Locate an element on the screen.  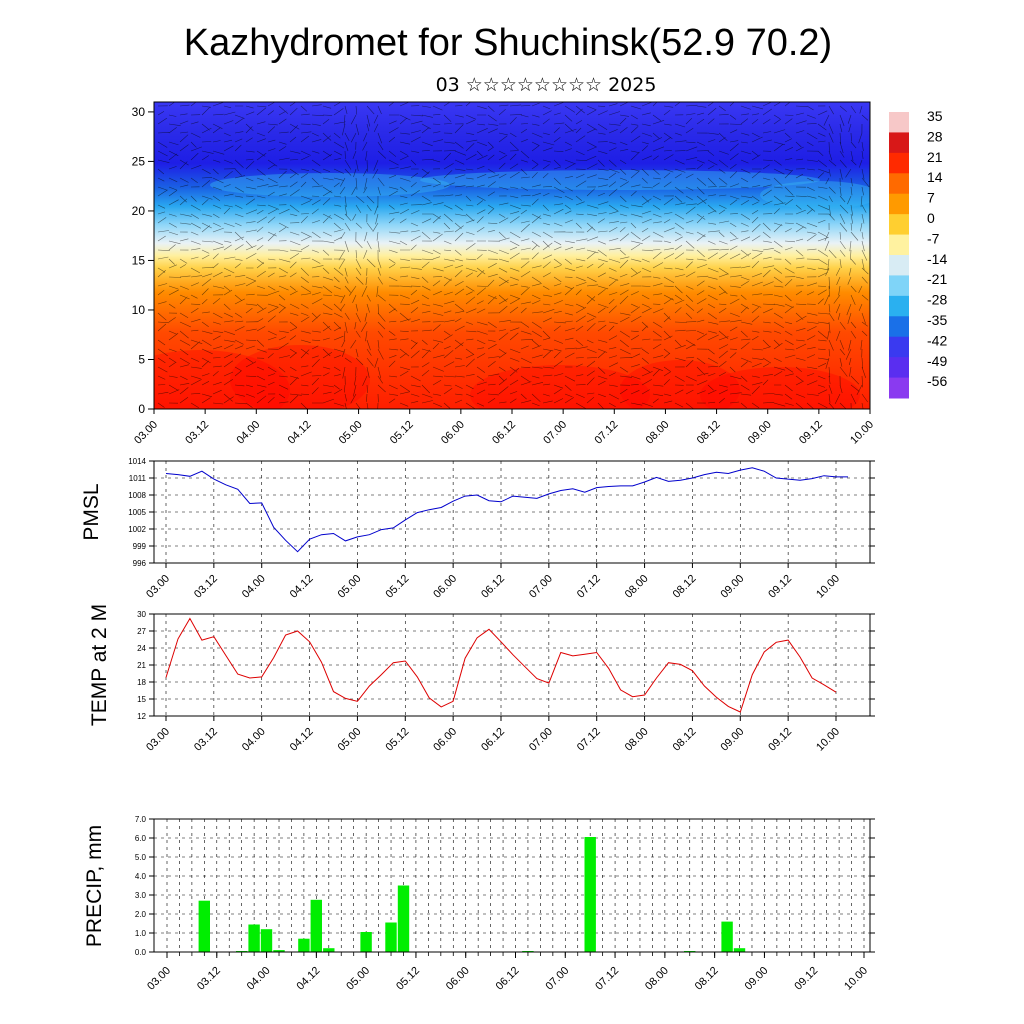
page-subtitle: 03 ☆☆☆☆☆☆☆☆ 2025 is located at coordinates (546, 85).